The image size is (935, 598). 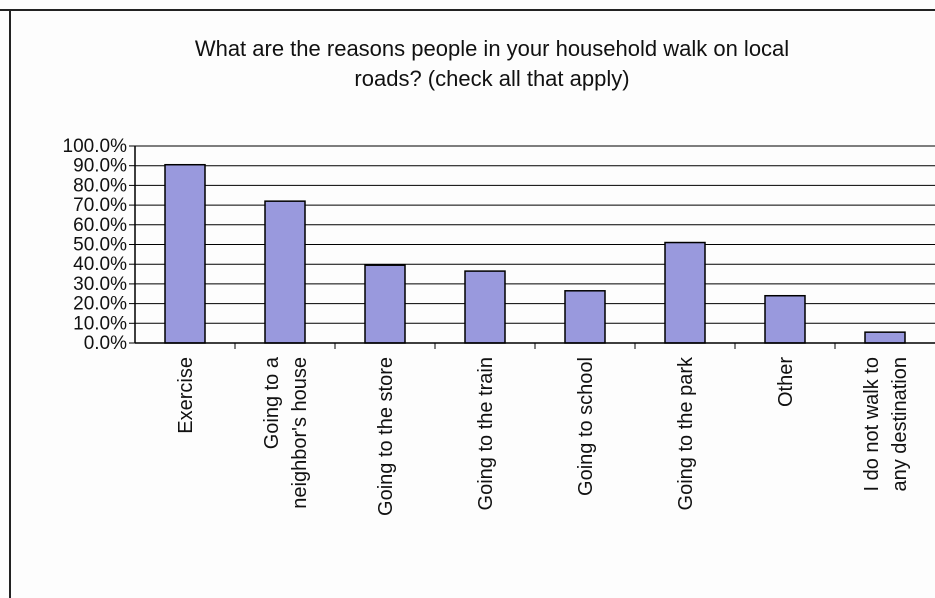 I want to click on y-tick-label: 10.0%, so click(x=100, y=323).